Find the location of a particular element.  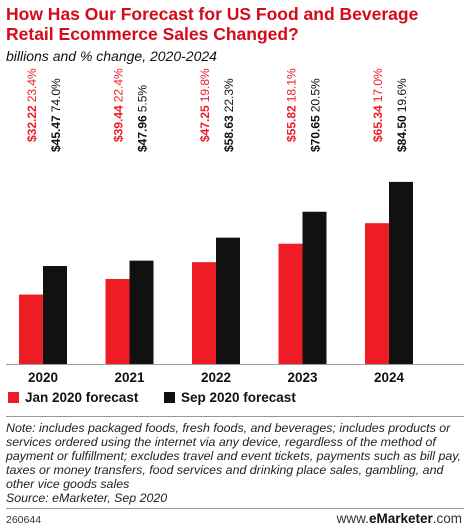

bar-sep-2022 is located at coordinates (228, 300).